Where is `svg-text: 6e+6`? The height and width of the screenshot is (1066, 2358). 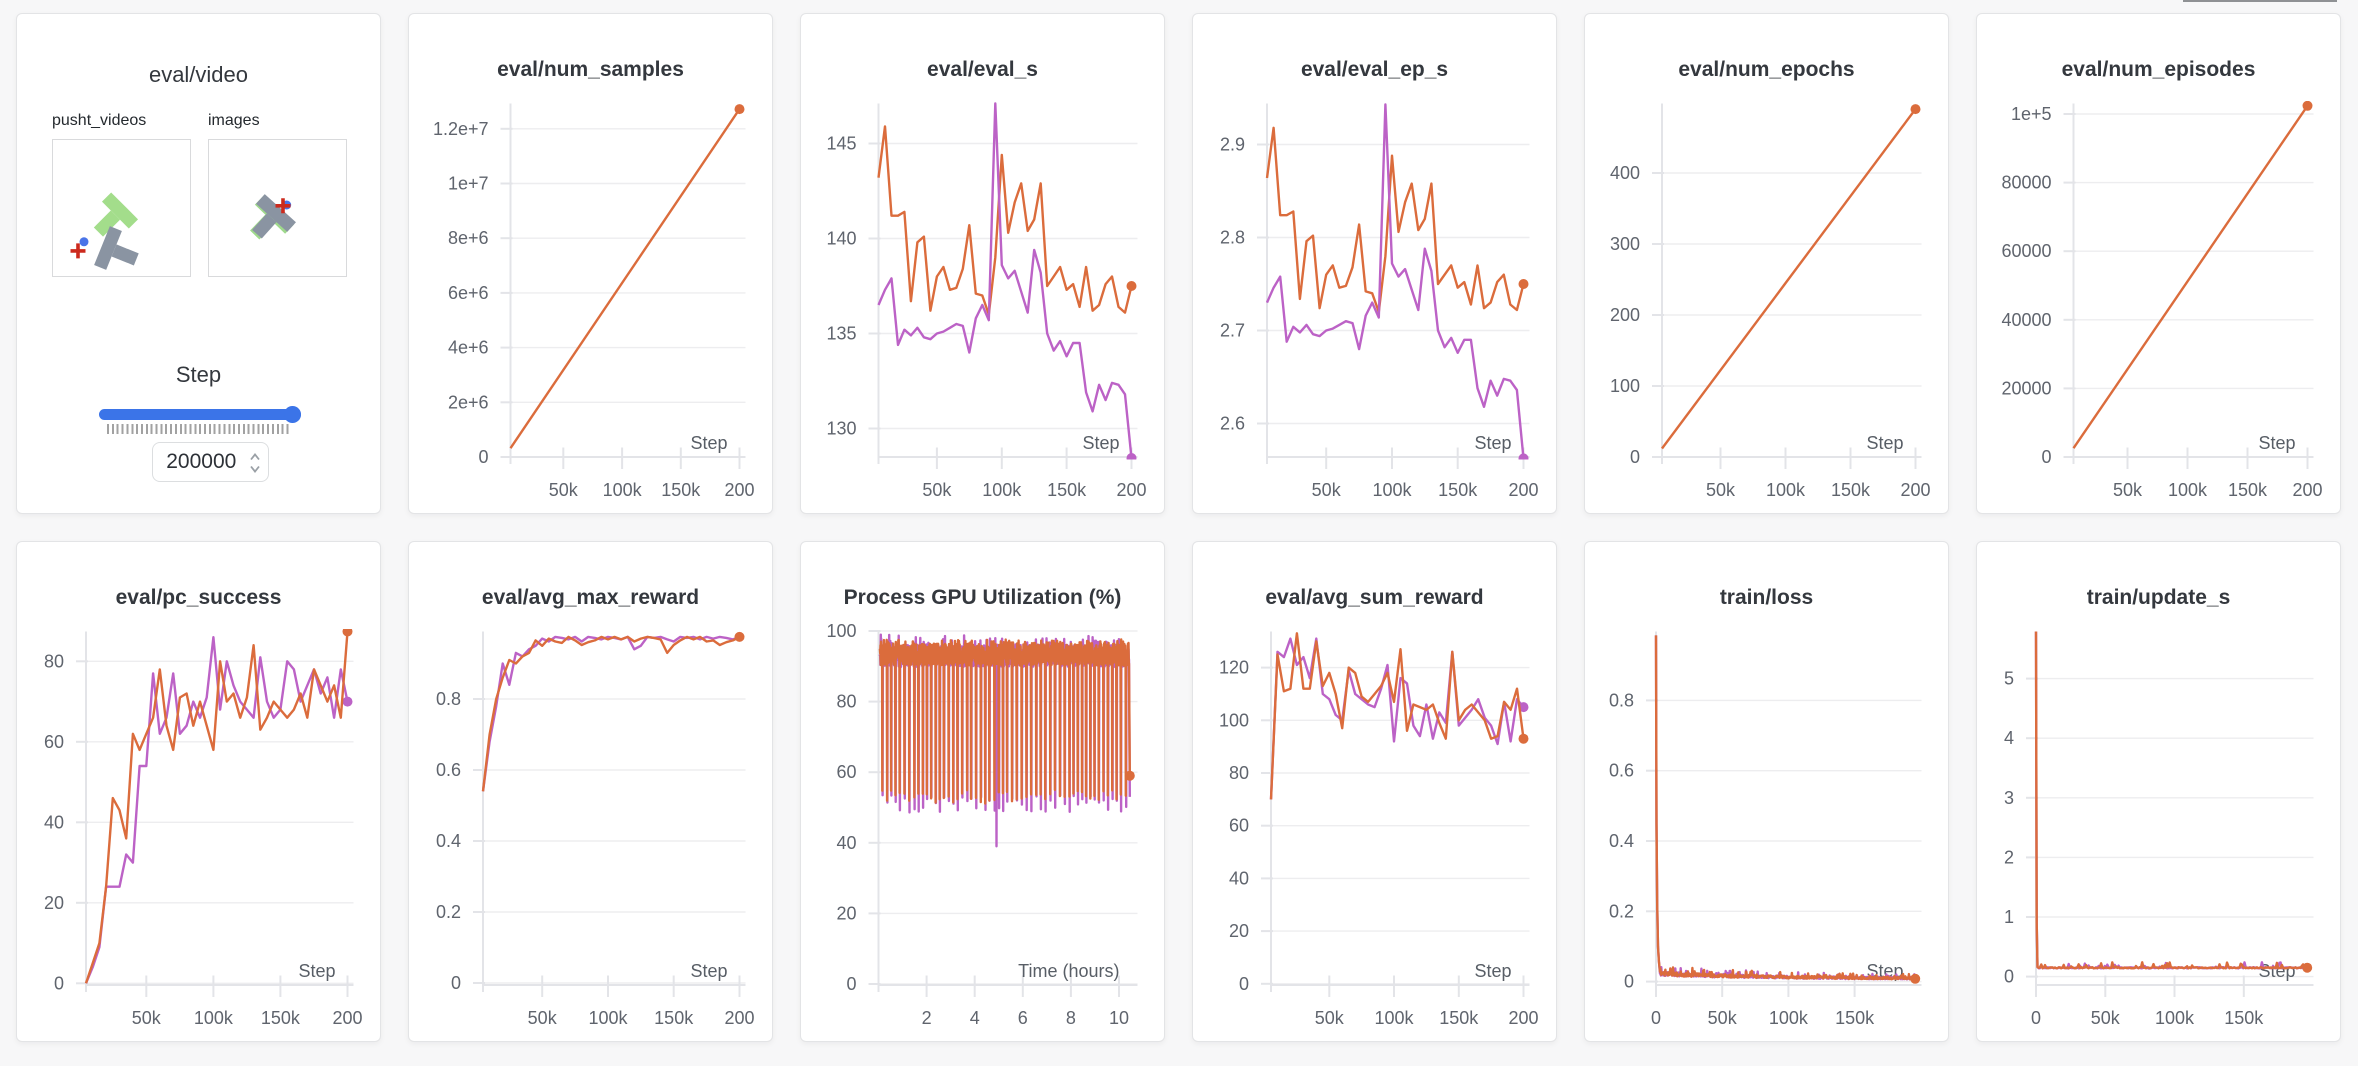 svg-text: 6e+6 is located at coordinates (468, 293).